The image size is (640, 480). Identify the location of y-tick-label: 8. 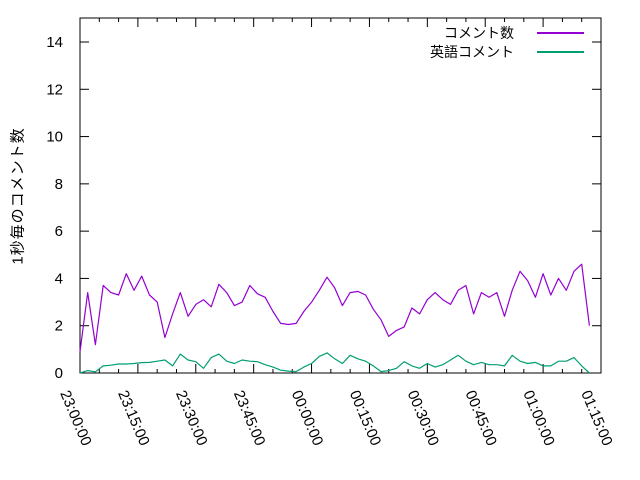
(59, 184).